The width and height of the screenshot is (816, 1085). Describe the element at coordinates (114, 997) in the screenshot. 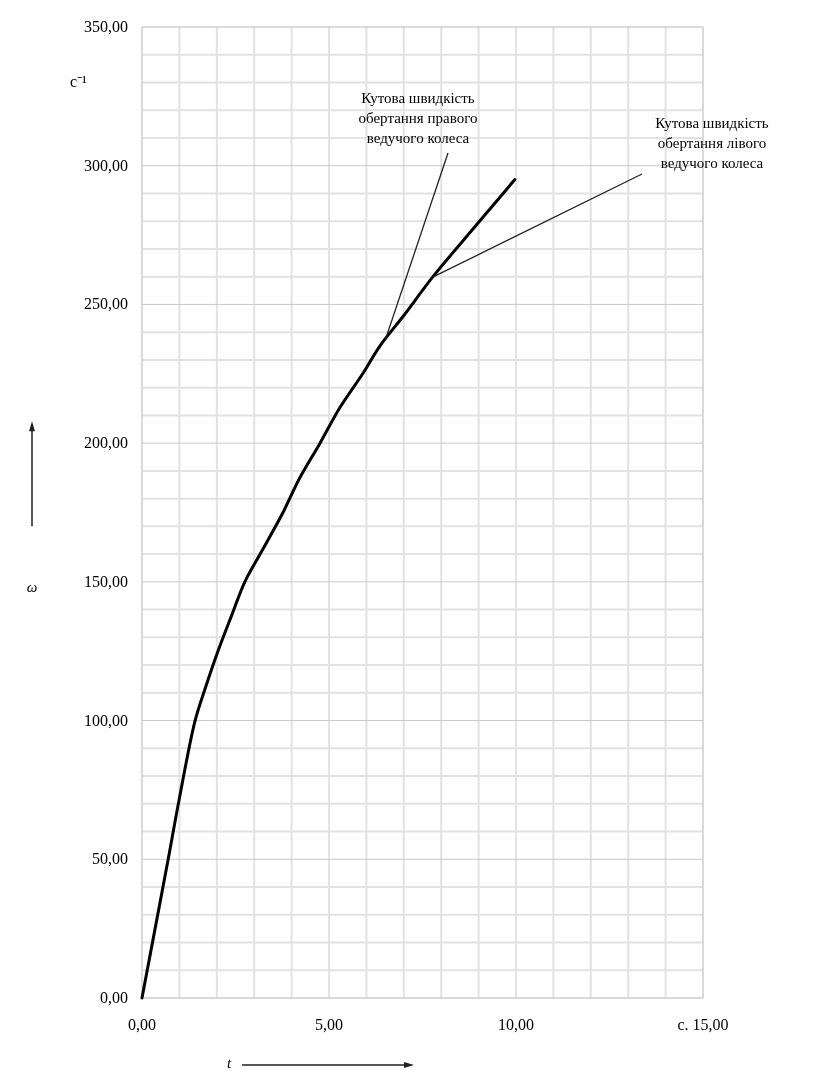

I see `y-tick-label: 0,00` at that location.